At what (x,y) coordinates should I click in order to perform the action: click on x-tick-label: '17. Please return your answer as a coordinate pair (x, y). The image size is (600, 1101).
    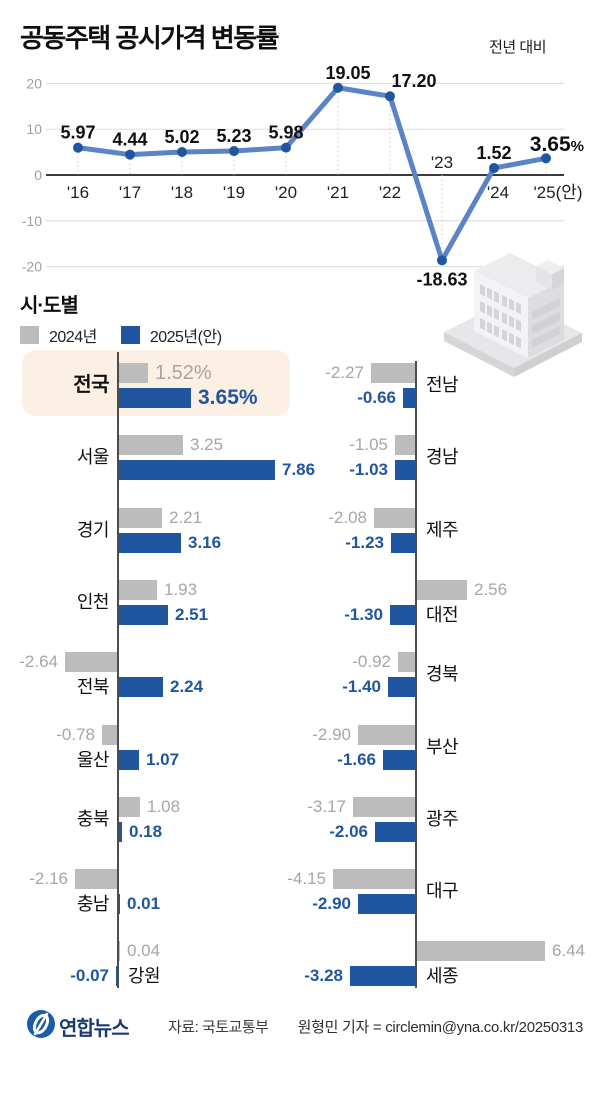
    Looking at the image, I should click on (130, 192).